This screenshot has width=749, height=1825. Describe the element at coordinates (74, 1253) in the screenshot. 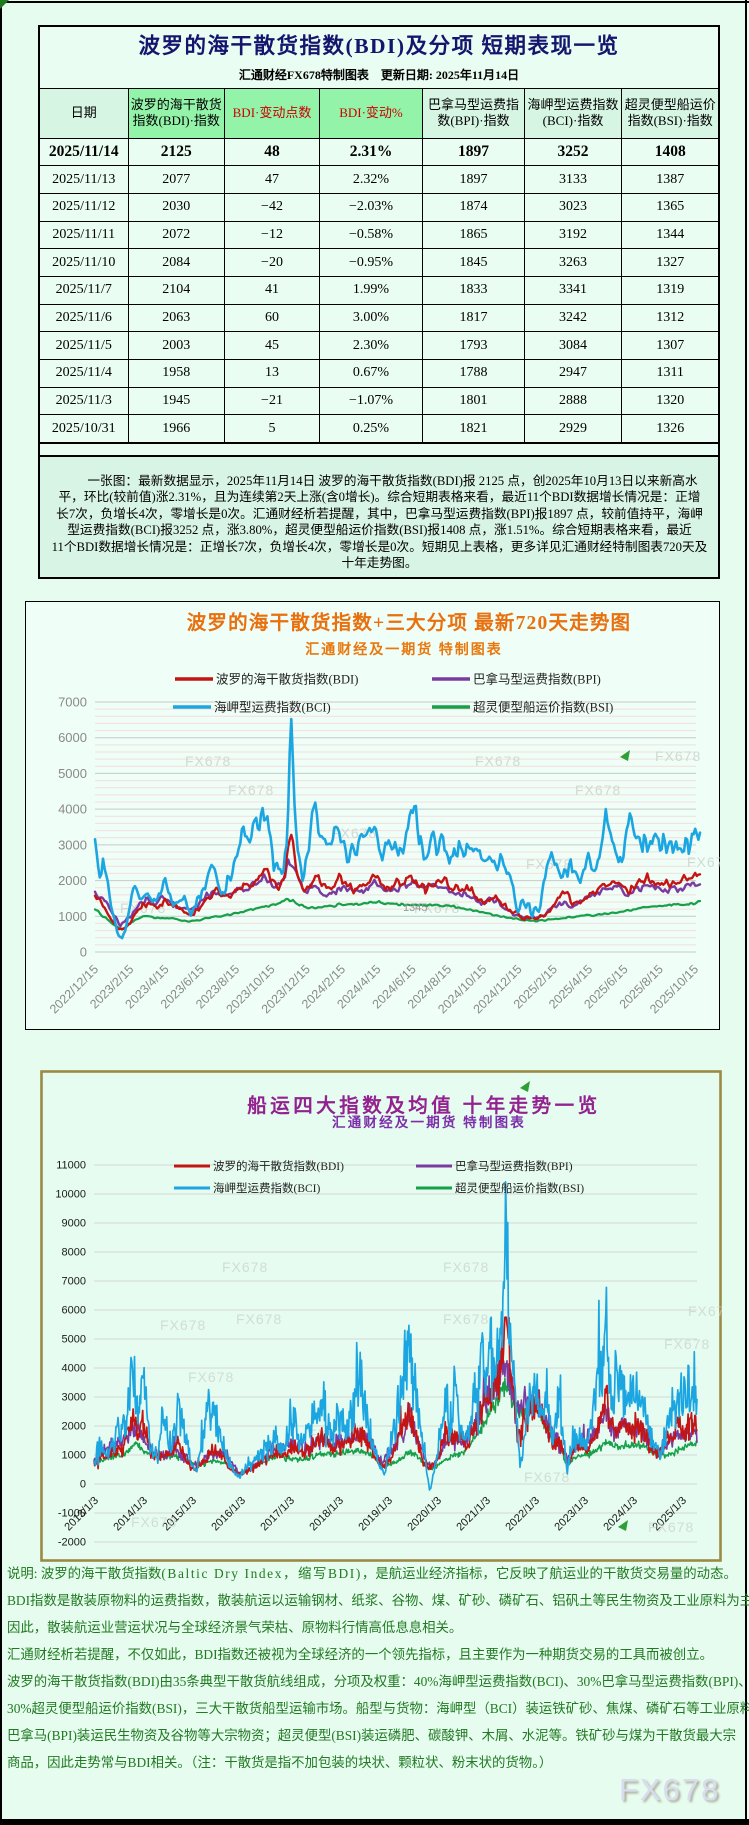

I see `svg-text: 8000` at that location.